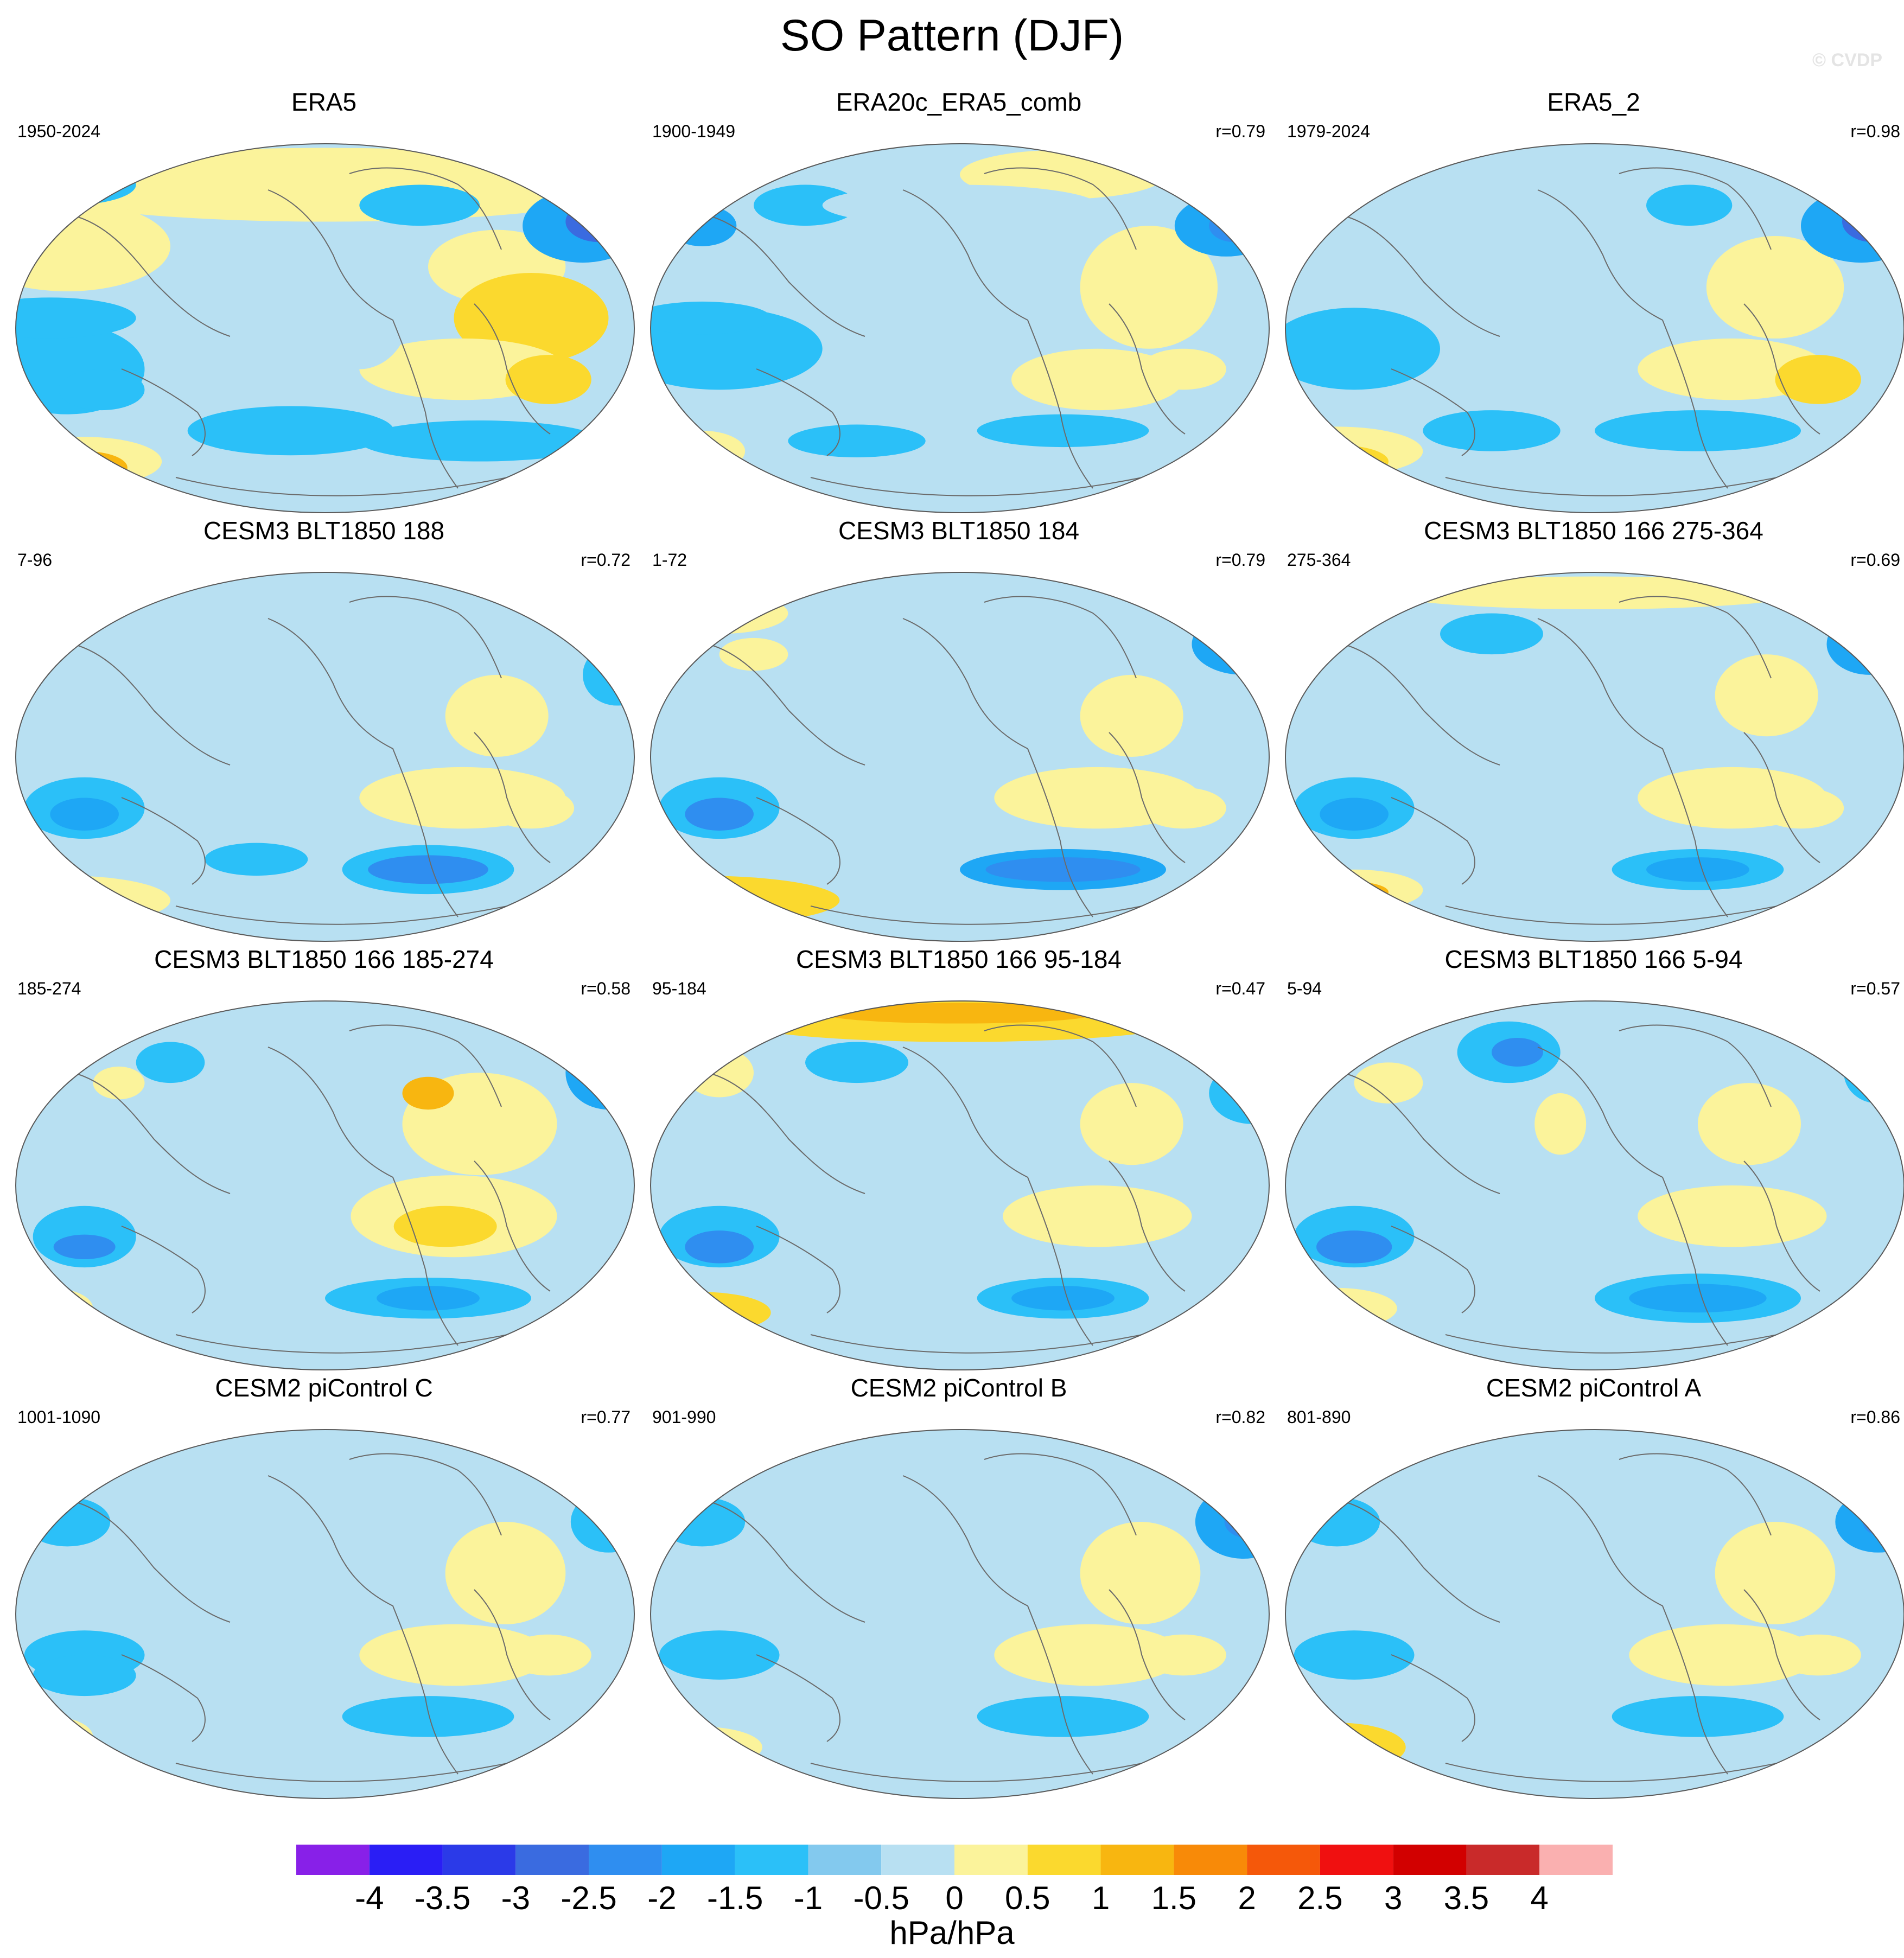  What do you see at coordinates (959, 530) in the screenshot?
I see `panel-title: CESM3 BLT1850 184` at bounding box center [959, 530].